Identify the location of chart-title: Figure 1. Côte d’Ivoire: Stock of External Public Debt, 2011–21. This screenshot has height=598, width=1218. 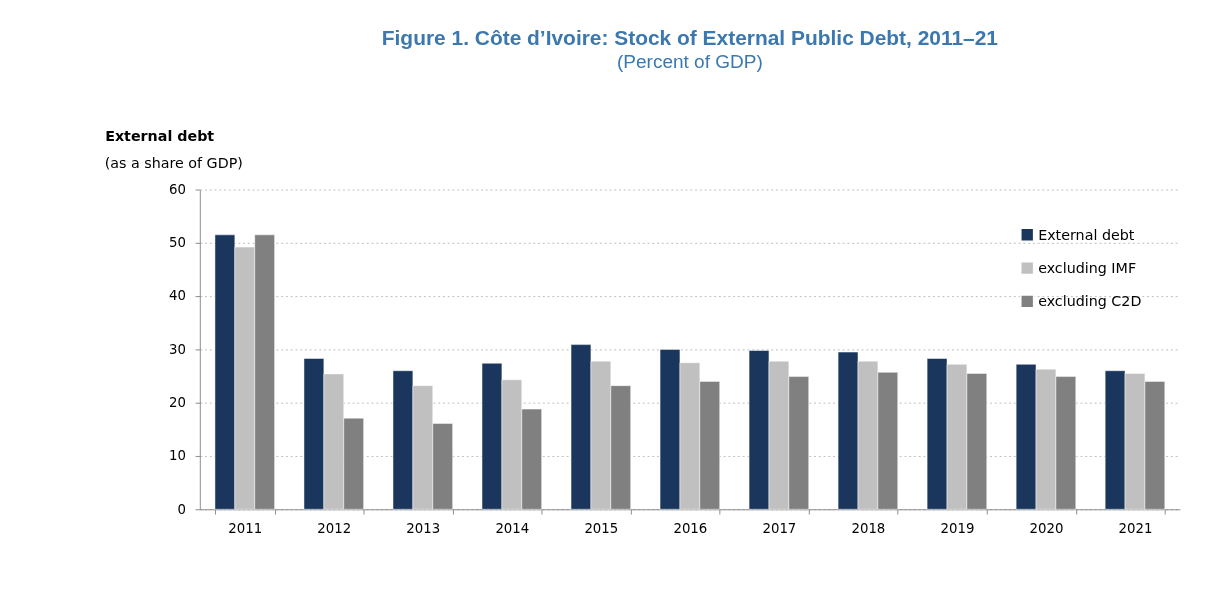
(690, 37).